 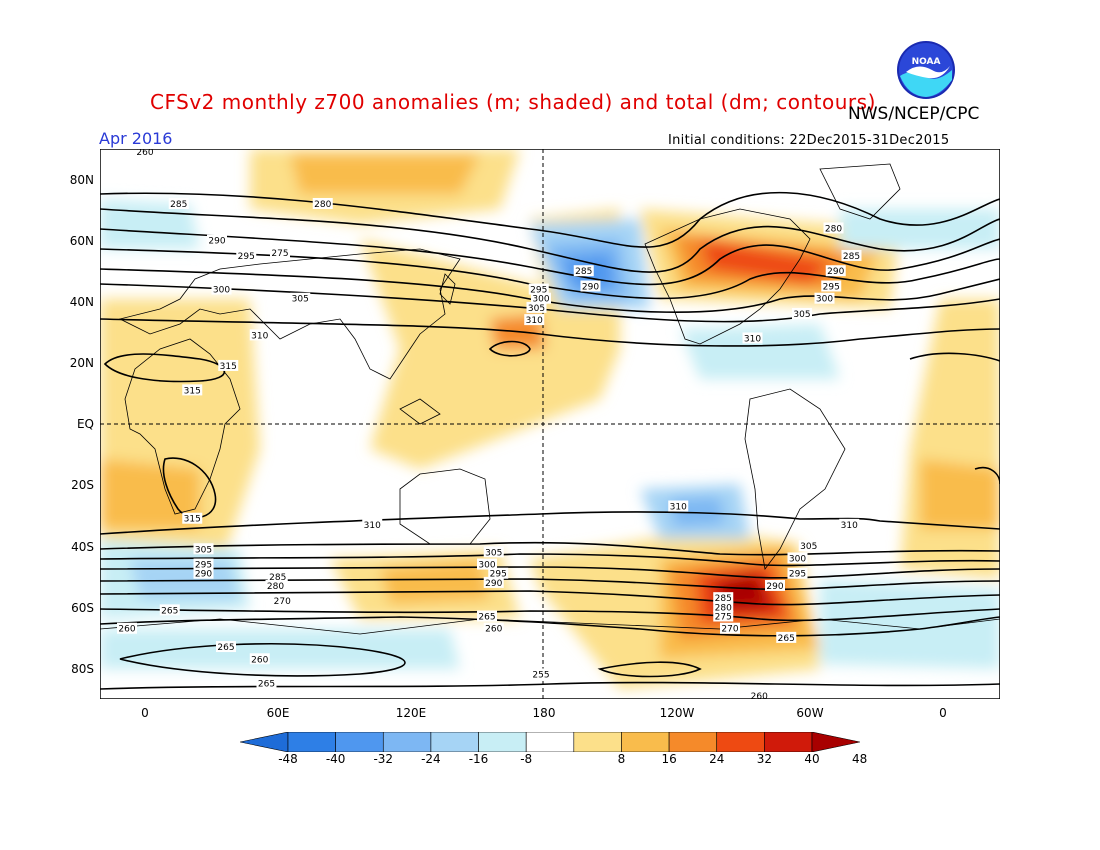 What do you see at coordinates (812, 759) in the screenshot?
I see `colorbar-tick-label: 40` at bounding box center [812, 759].